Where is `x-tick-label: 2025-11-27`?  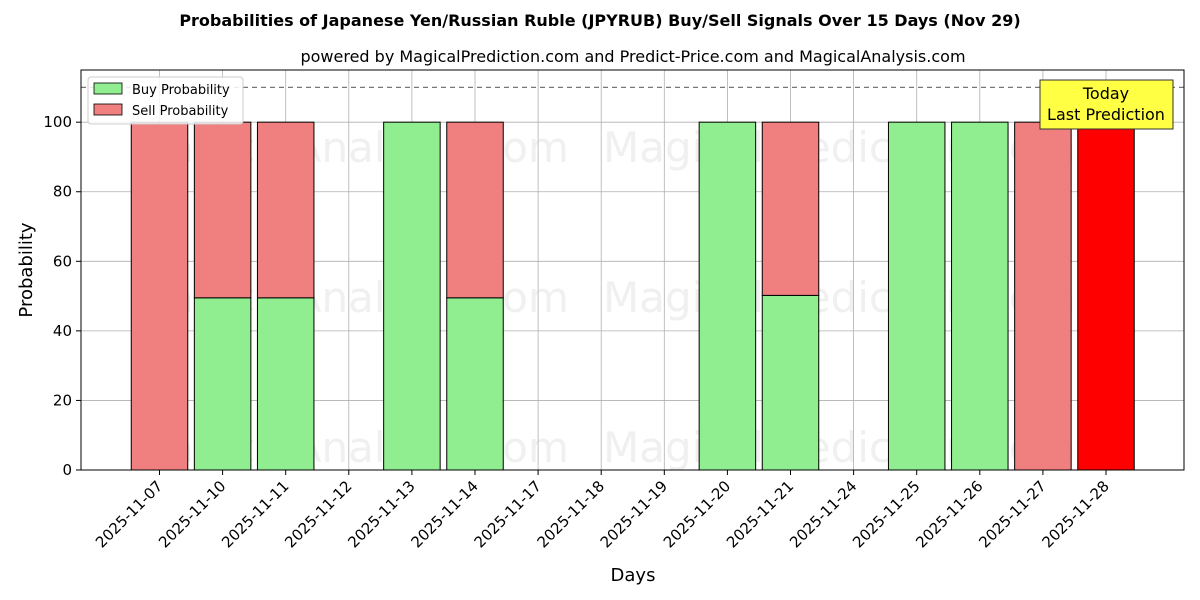 x-tick-label: 2025-11-27 is located at coordinates (1012, 514).